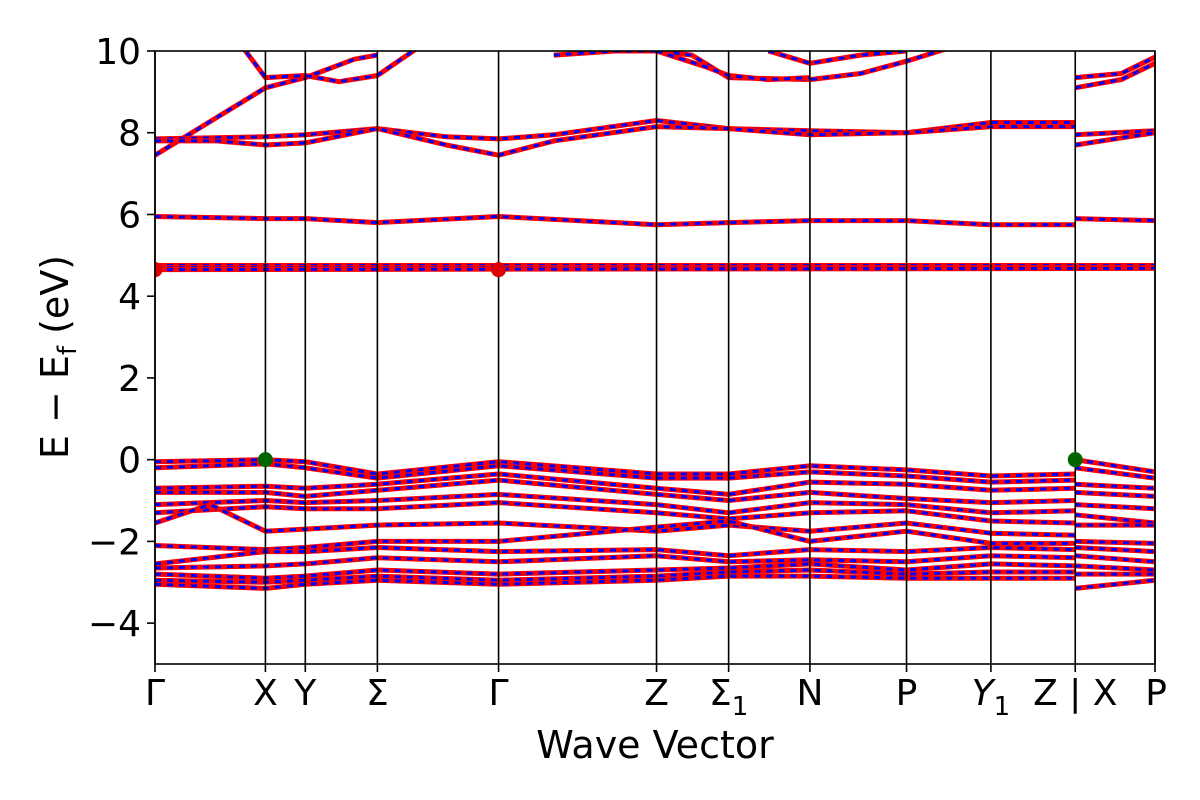 The height and width of the screenshot is (800, 1200). I want to click on x-tick-label-1: X, so click(265, 693).